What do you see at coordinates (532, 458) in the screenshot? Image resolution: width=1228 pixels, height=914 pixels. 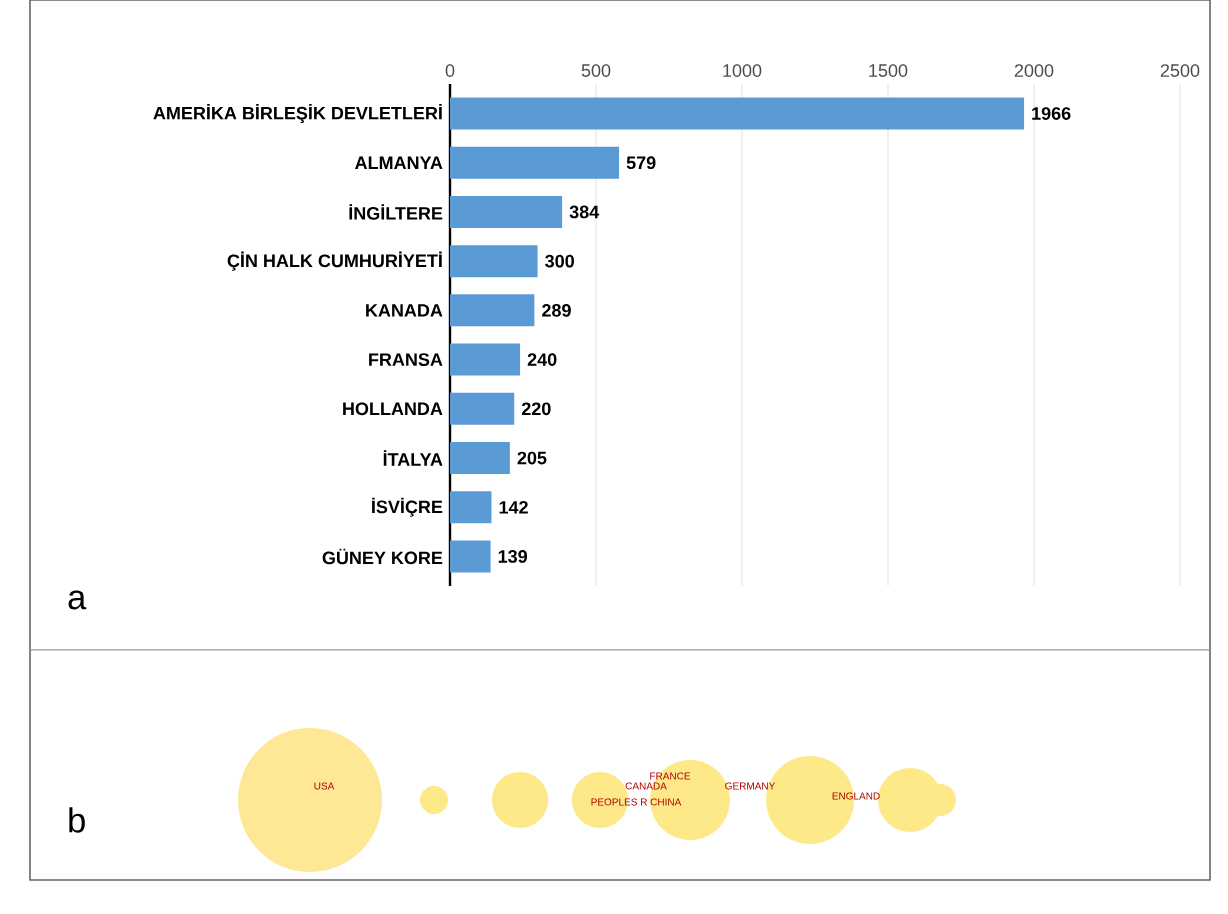 I see `data-label: 205` at bounding box center [532, 458].